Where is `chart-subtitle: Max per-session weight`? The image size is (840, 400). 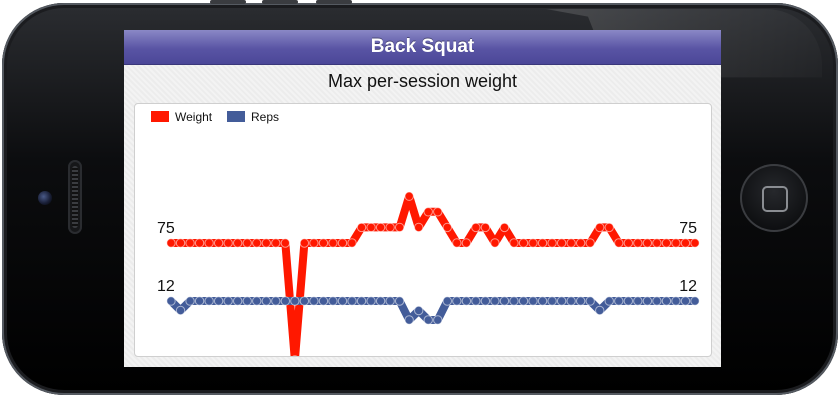 chart-subtitle: Max per-session weight is located at coordinates (422, 81).